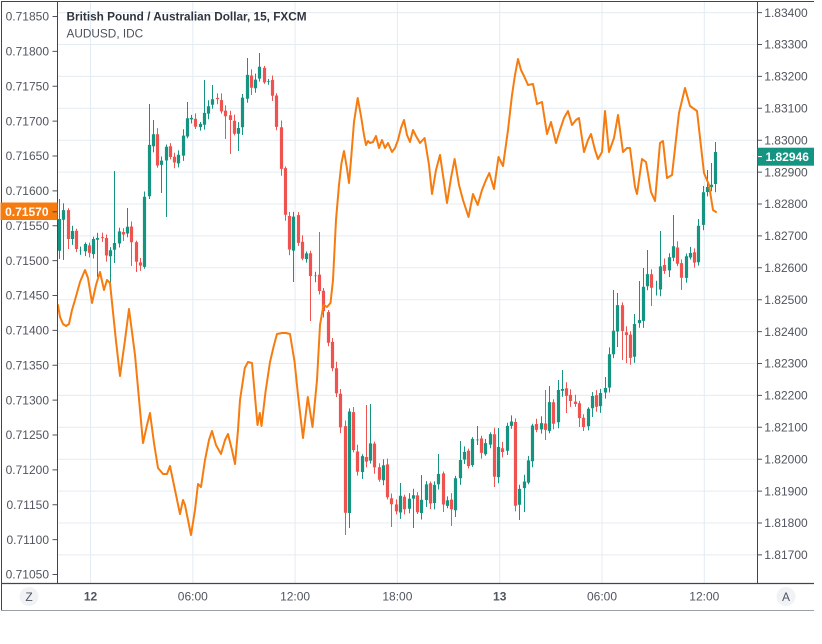 The image size is (822, 644). Describe the element at coordinates (500, 597) in the screenshot. I see `svg-text: 13` at that location.